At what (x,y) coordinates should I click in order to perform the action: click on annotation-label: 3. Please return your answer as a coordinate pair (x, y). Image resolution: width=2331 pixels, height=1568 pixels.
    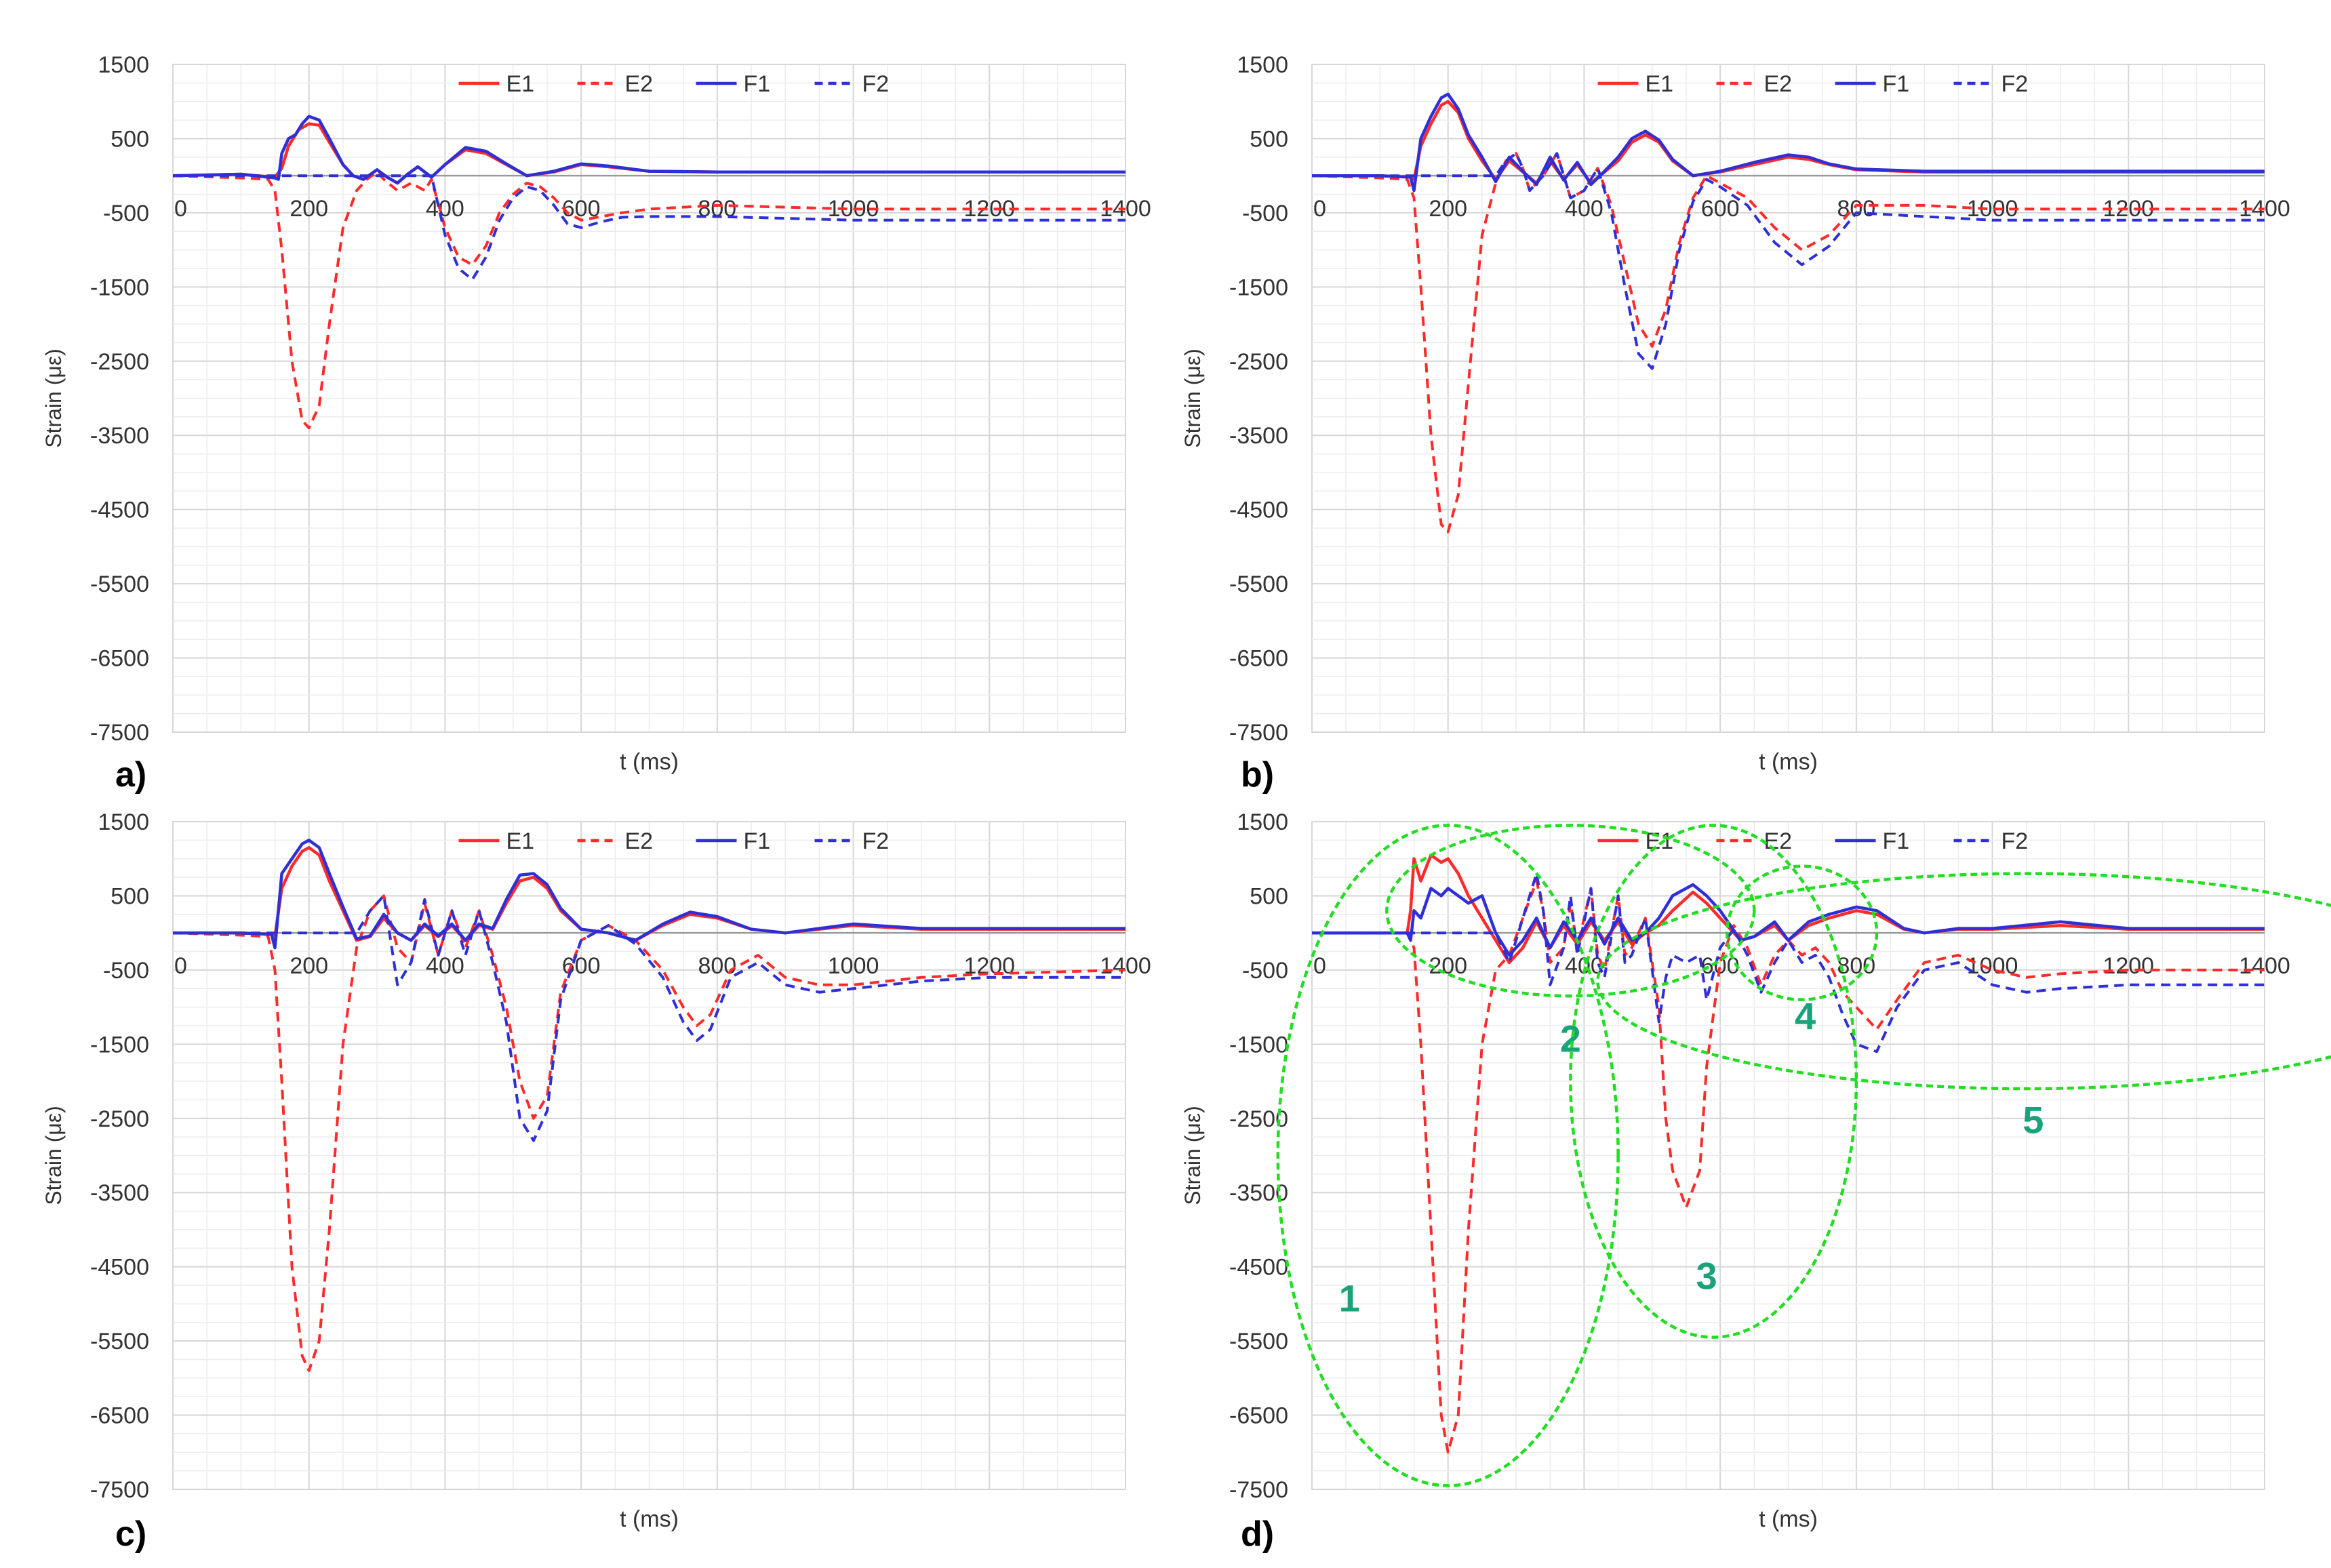
    Looking at the image, I should click on (1706, 1276).